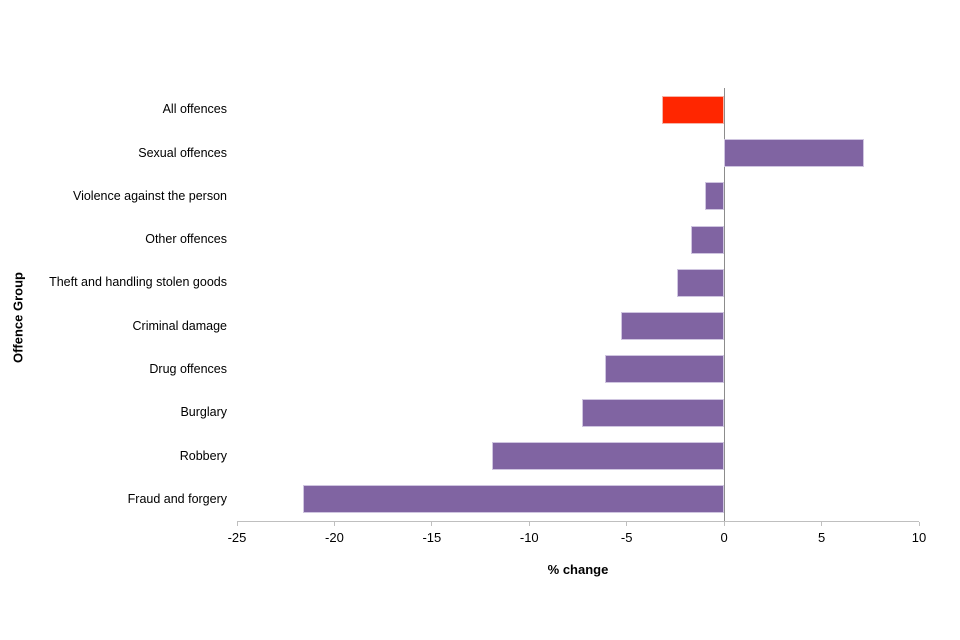 The height and width of the screenshot is (640, 960). Describe the element at coordinates (203, 412) in the screenshot. I see `category-label: Burglary` at that location.